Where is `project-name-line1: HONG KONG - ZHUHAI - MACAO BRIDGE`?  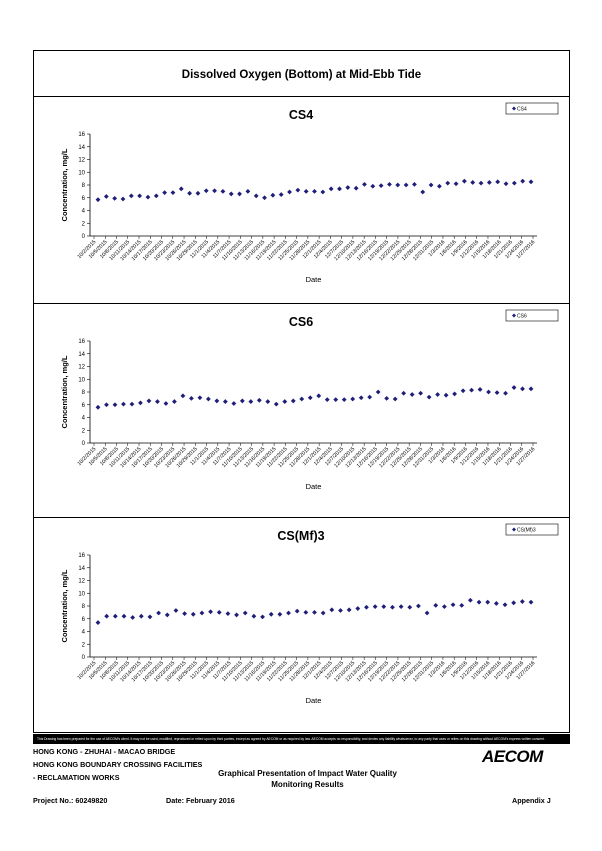
project-name-line1: HONG KONG - ZHUHAI - MACAO BRIDGE is located at coordinates (104, 751).